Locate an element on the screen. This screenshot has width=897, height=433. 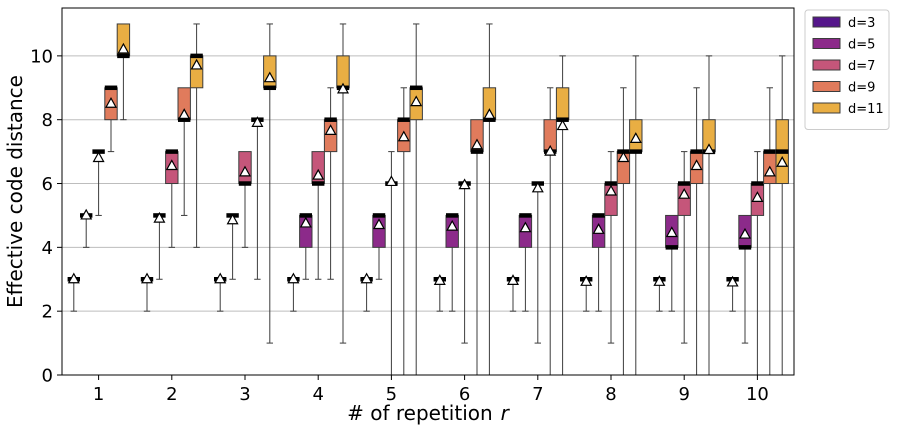
box-d=9-r6 is located at coordinates (477, 247).